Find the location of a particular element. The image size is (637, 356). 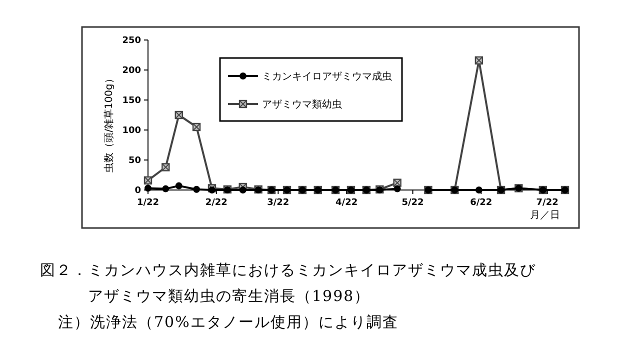

x-tick-label: 7/22 is located at coordinates (547, 203).